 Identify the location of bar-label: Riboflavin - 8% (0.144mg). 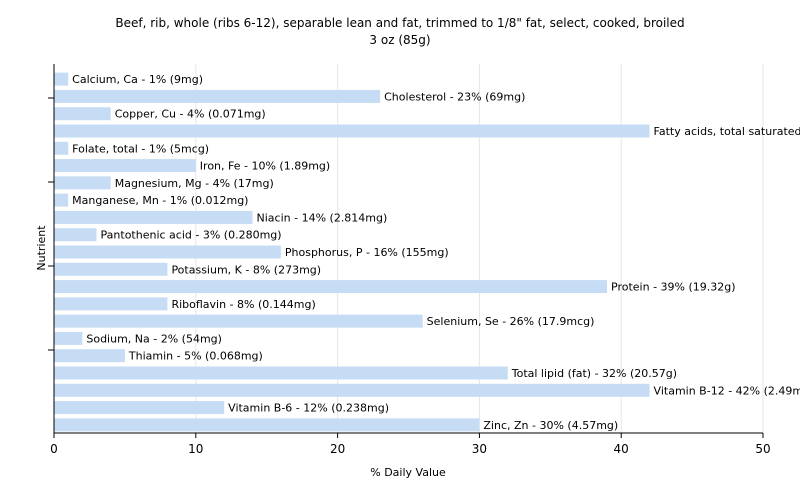
(243, 304).